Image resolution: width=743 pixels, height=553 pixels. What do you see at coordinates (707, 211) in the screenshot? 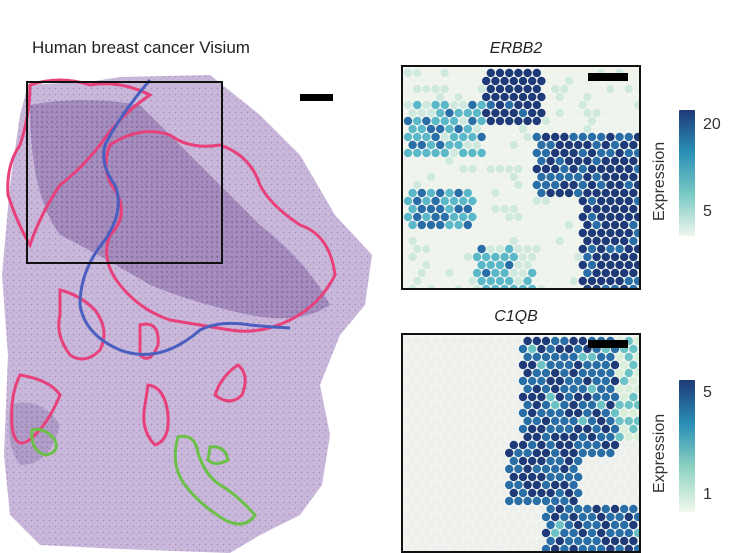
I see `colorbar-tick-low-erbb2: 5` at bounding box center [707, 211].